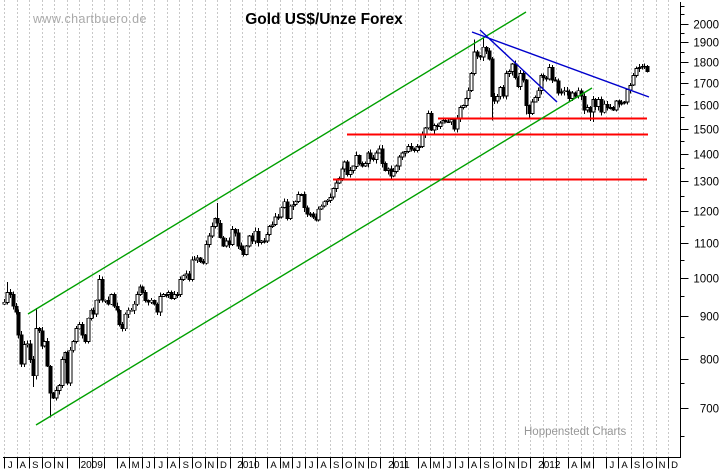 This screenshot has height=470, width=723. Describe the element at coordinates (575, 432) in the screenshot. I see `credit-label: Hoppenstedt Charts` at that location.